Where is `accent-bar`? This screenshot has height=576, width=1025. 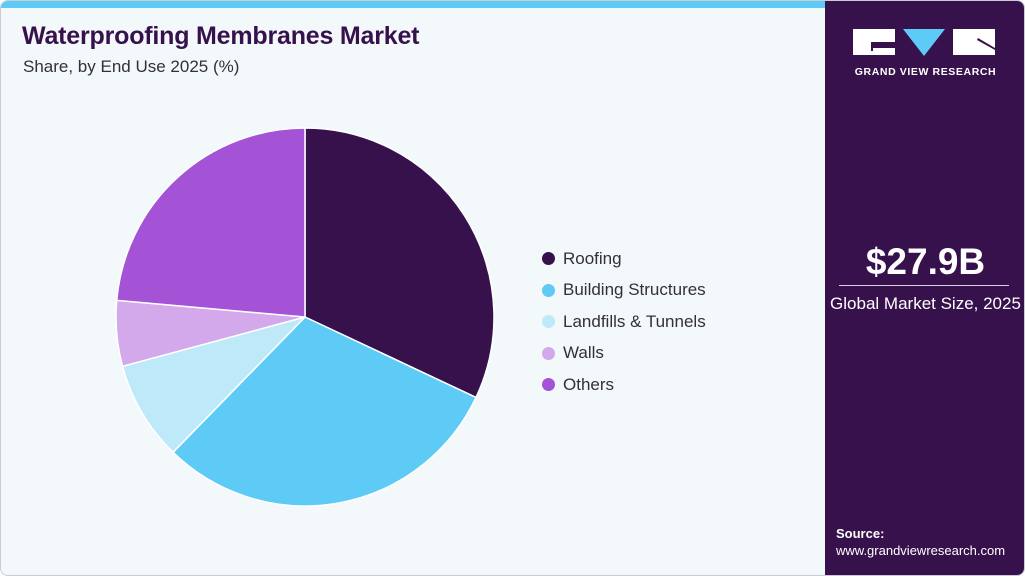
accent-bar is located at coordinates (413, 4).